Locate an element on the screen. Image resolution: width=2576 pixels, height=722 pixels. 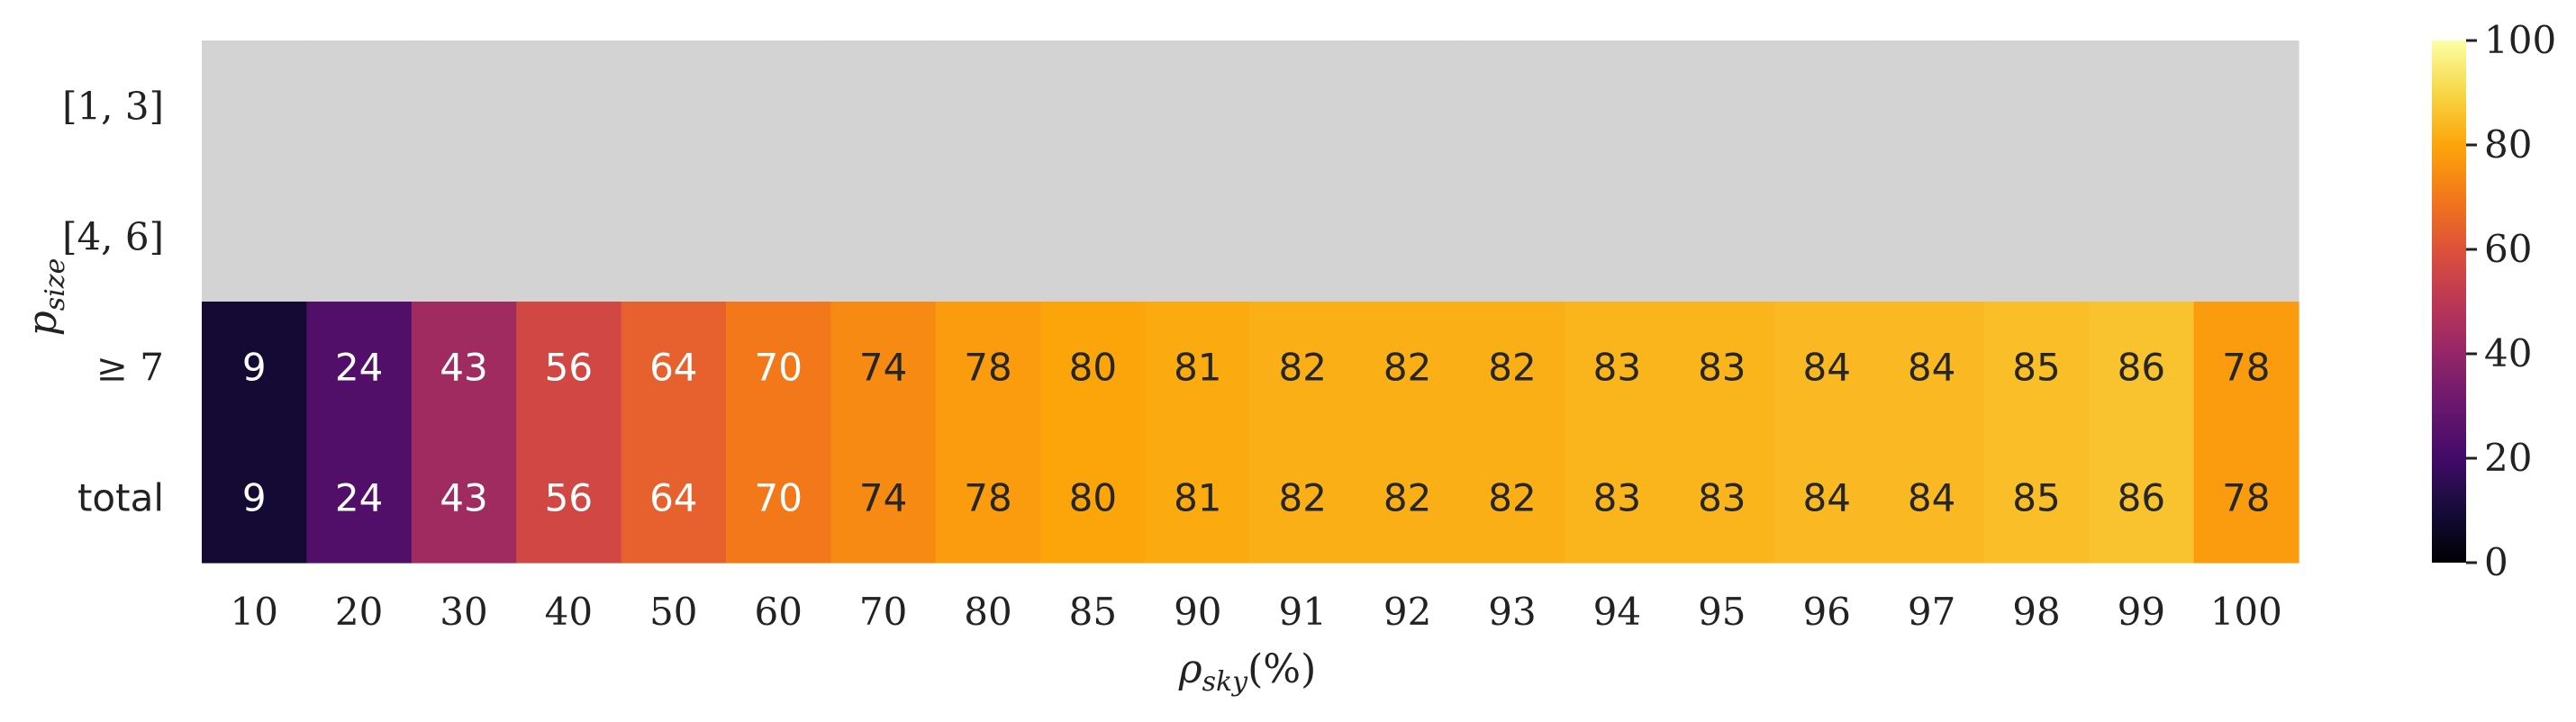
y-tick-label: total is located at coordinates (120, 498).